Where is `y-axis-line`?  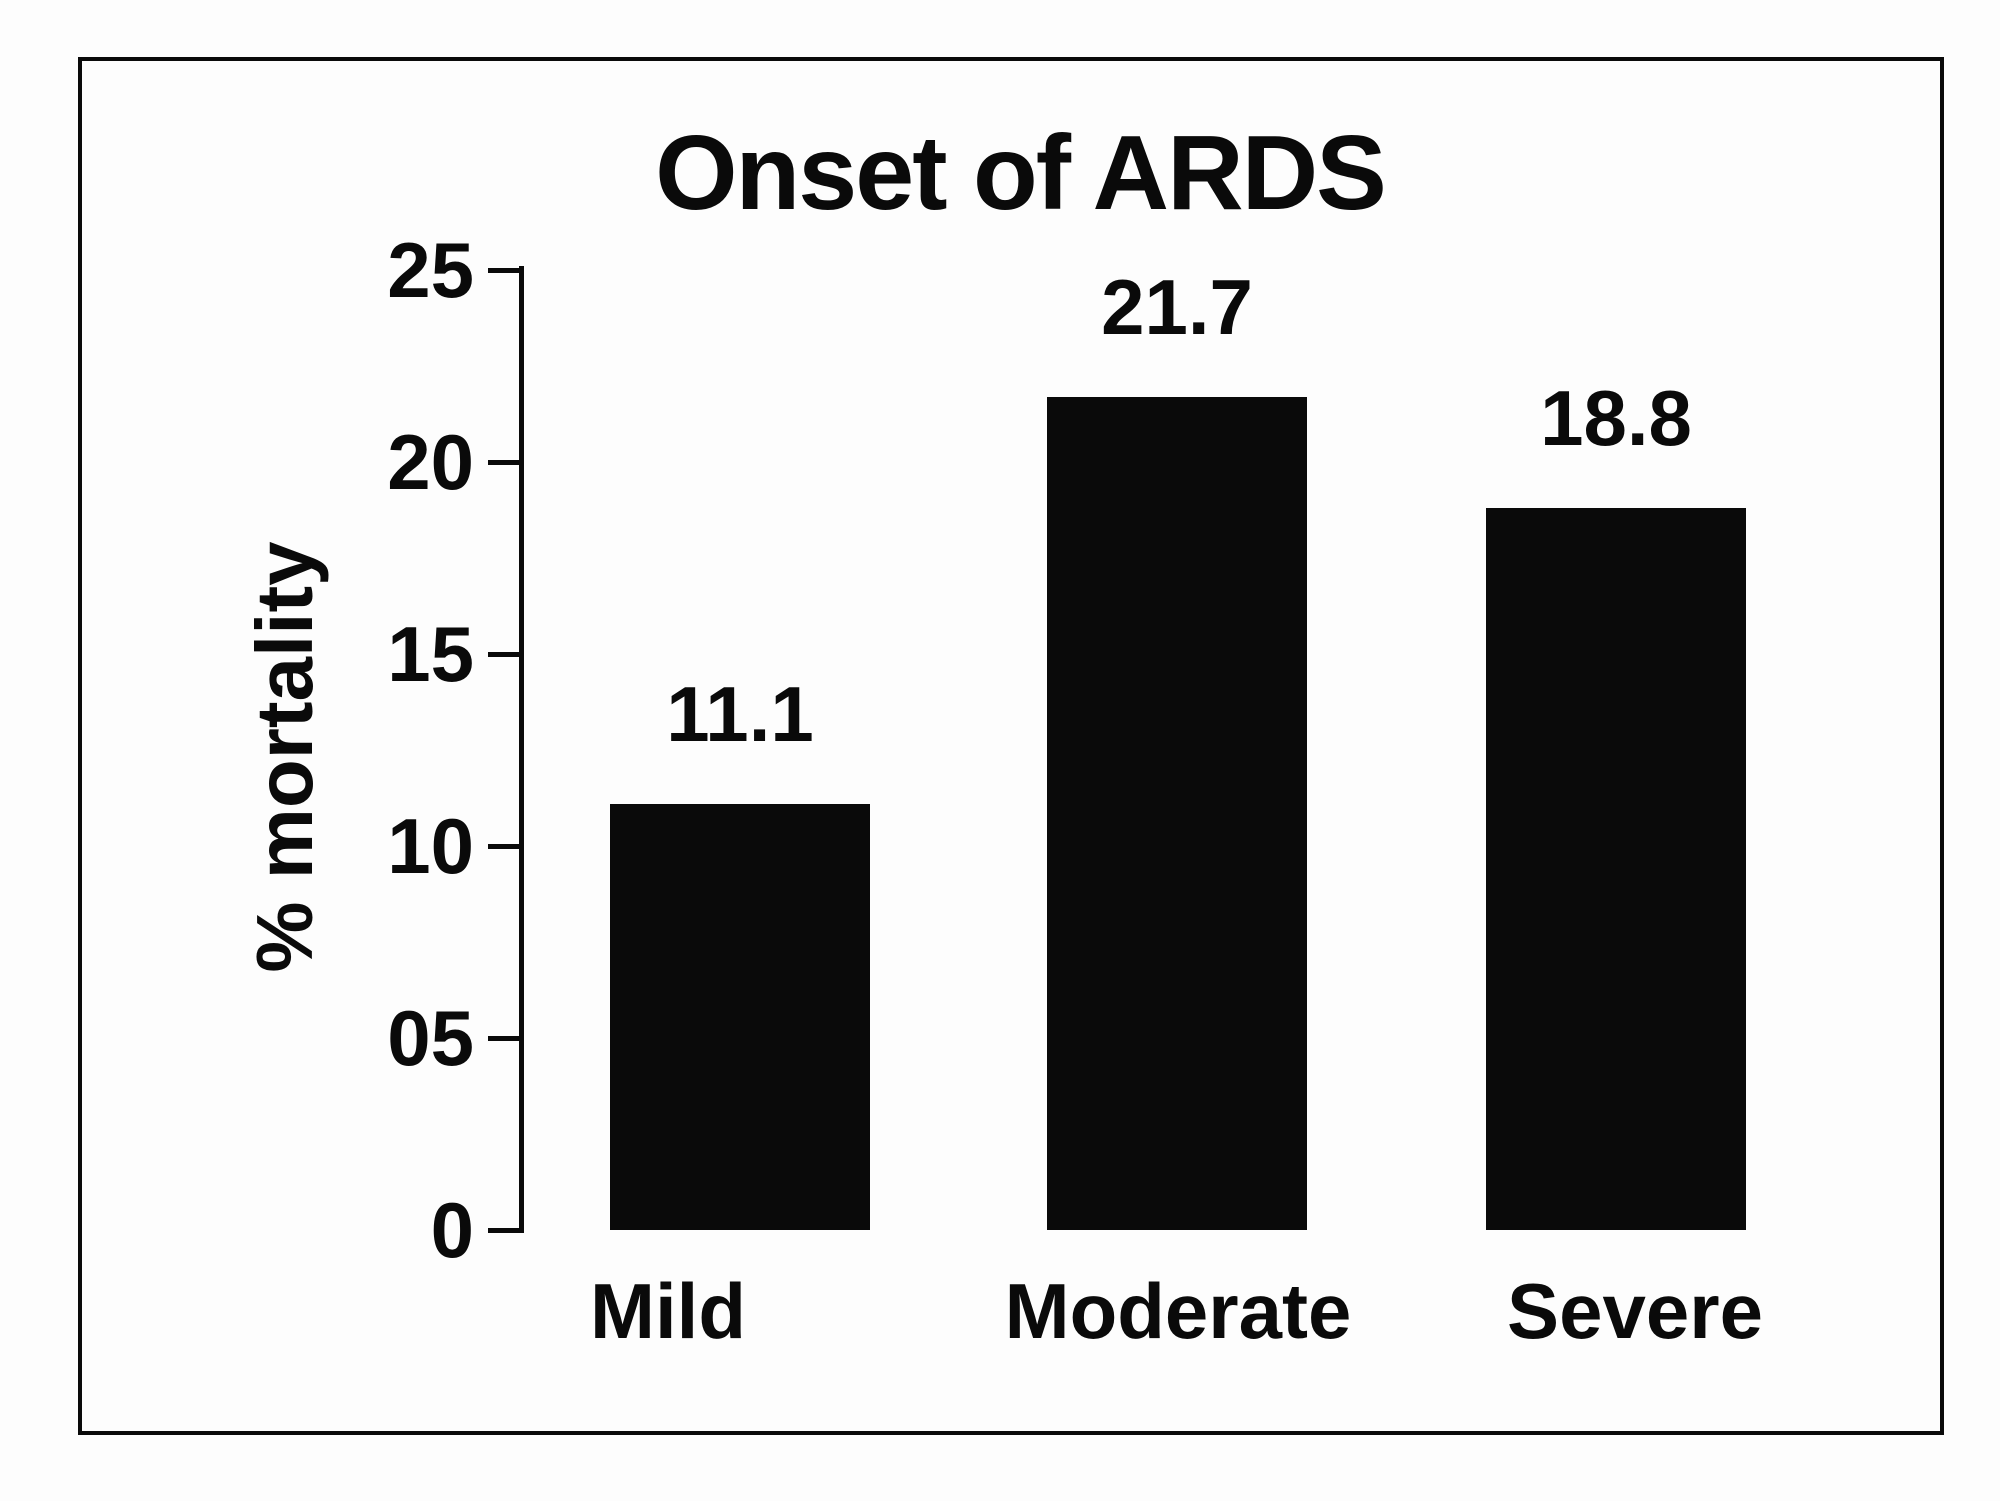 y-axis-line is located at coordinates (521, 749).